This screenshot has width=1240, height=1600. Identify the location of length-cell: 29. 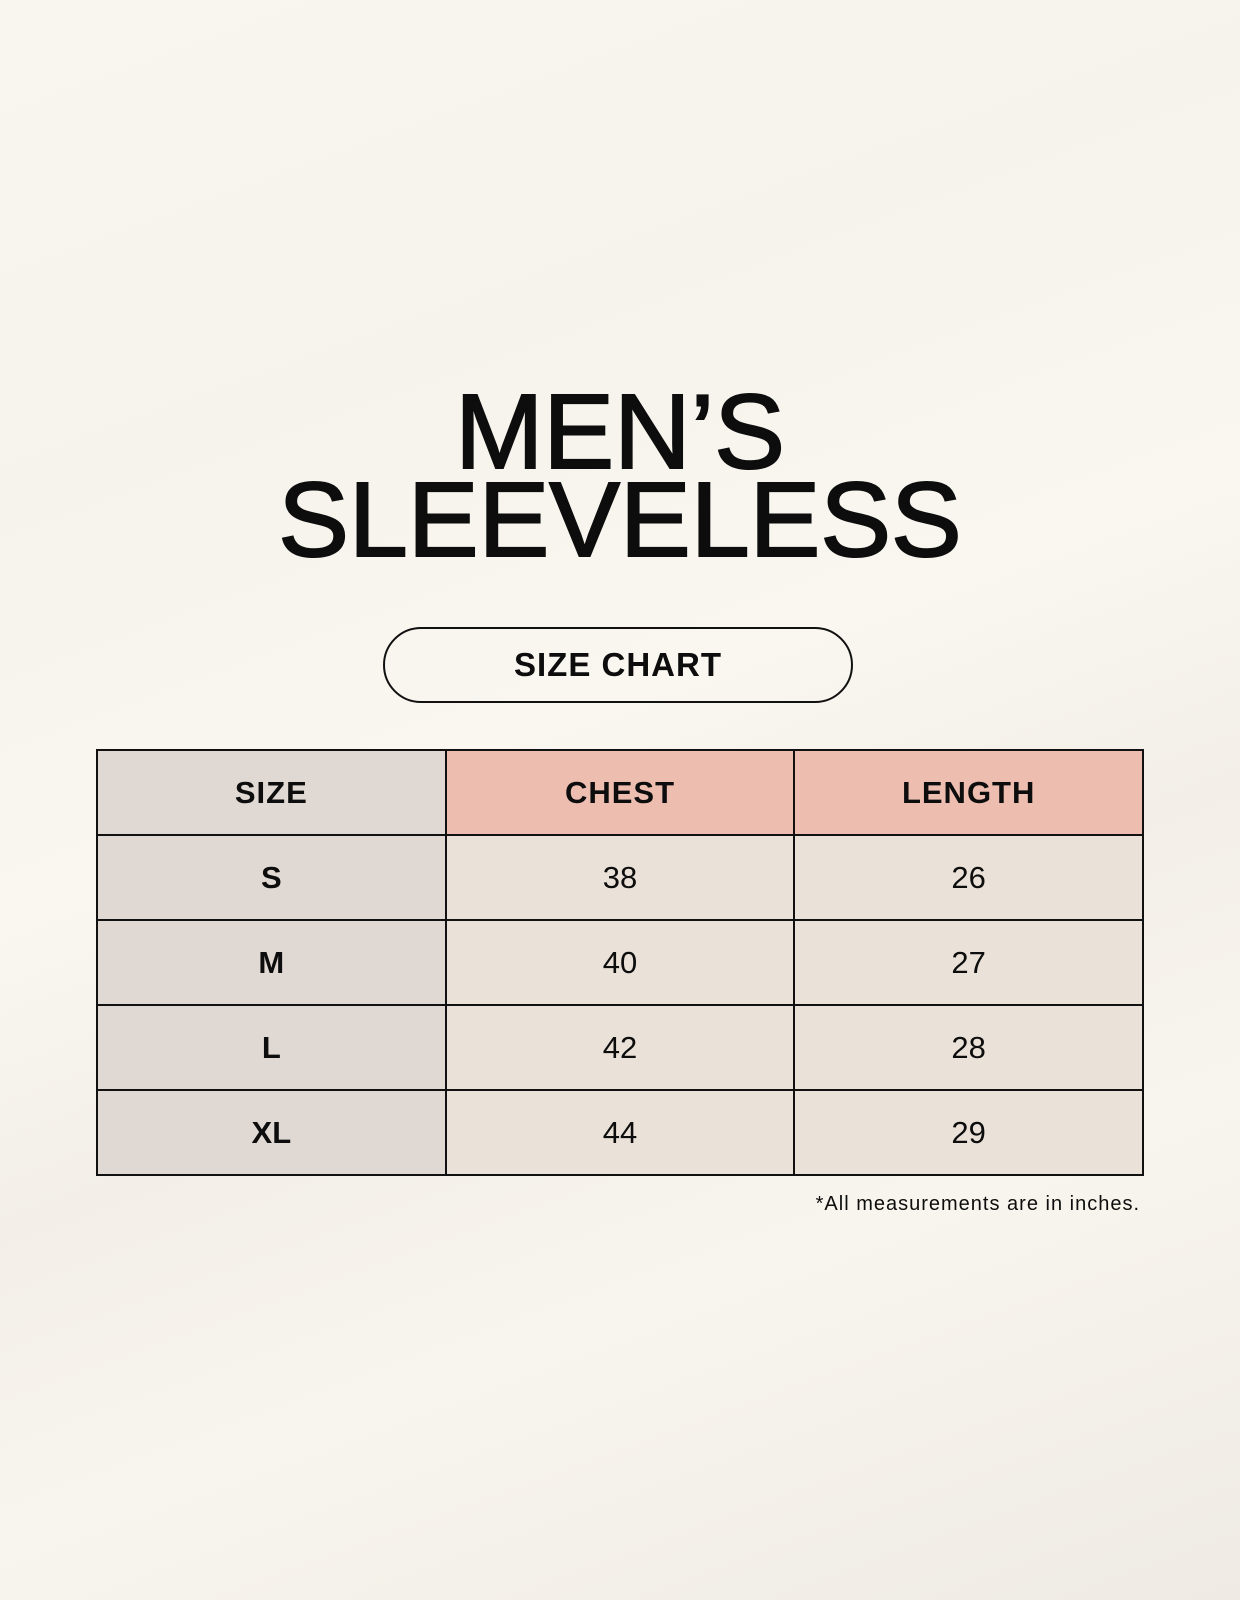
(968, 1132).